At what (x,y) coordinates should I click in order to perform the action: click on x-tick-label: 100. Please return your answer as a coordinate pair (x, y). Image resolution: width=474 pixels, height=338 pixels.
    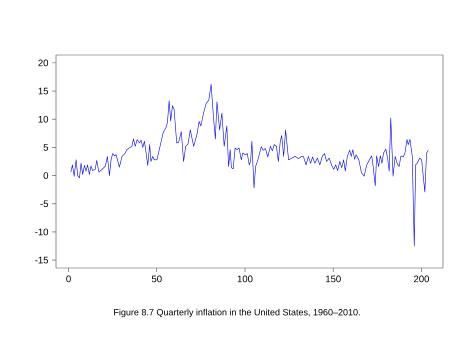
    Looking at the image, I should click on (245, 279).